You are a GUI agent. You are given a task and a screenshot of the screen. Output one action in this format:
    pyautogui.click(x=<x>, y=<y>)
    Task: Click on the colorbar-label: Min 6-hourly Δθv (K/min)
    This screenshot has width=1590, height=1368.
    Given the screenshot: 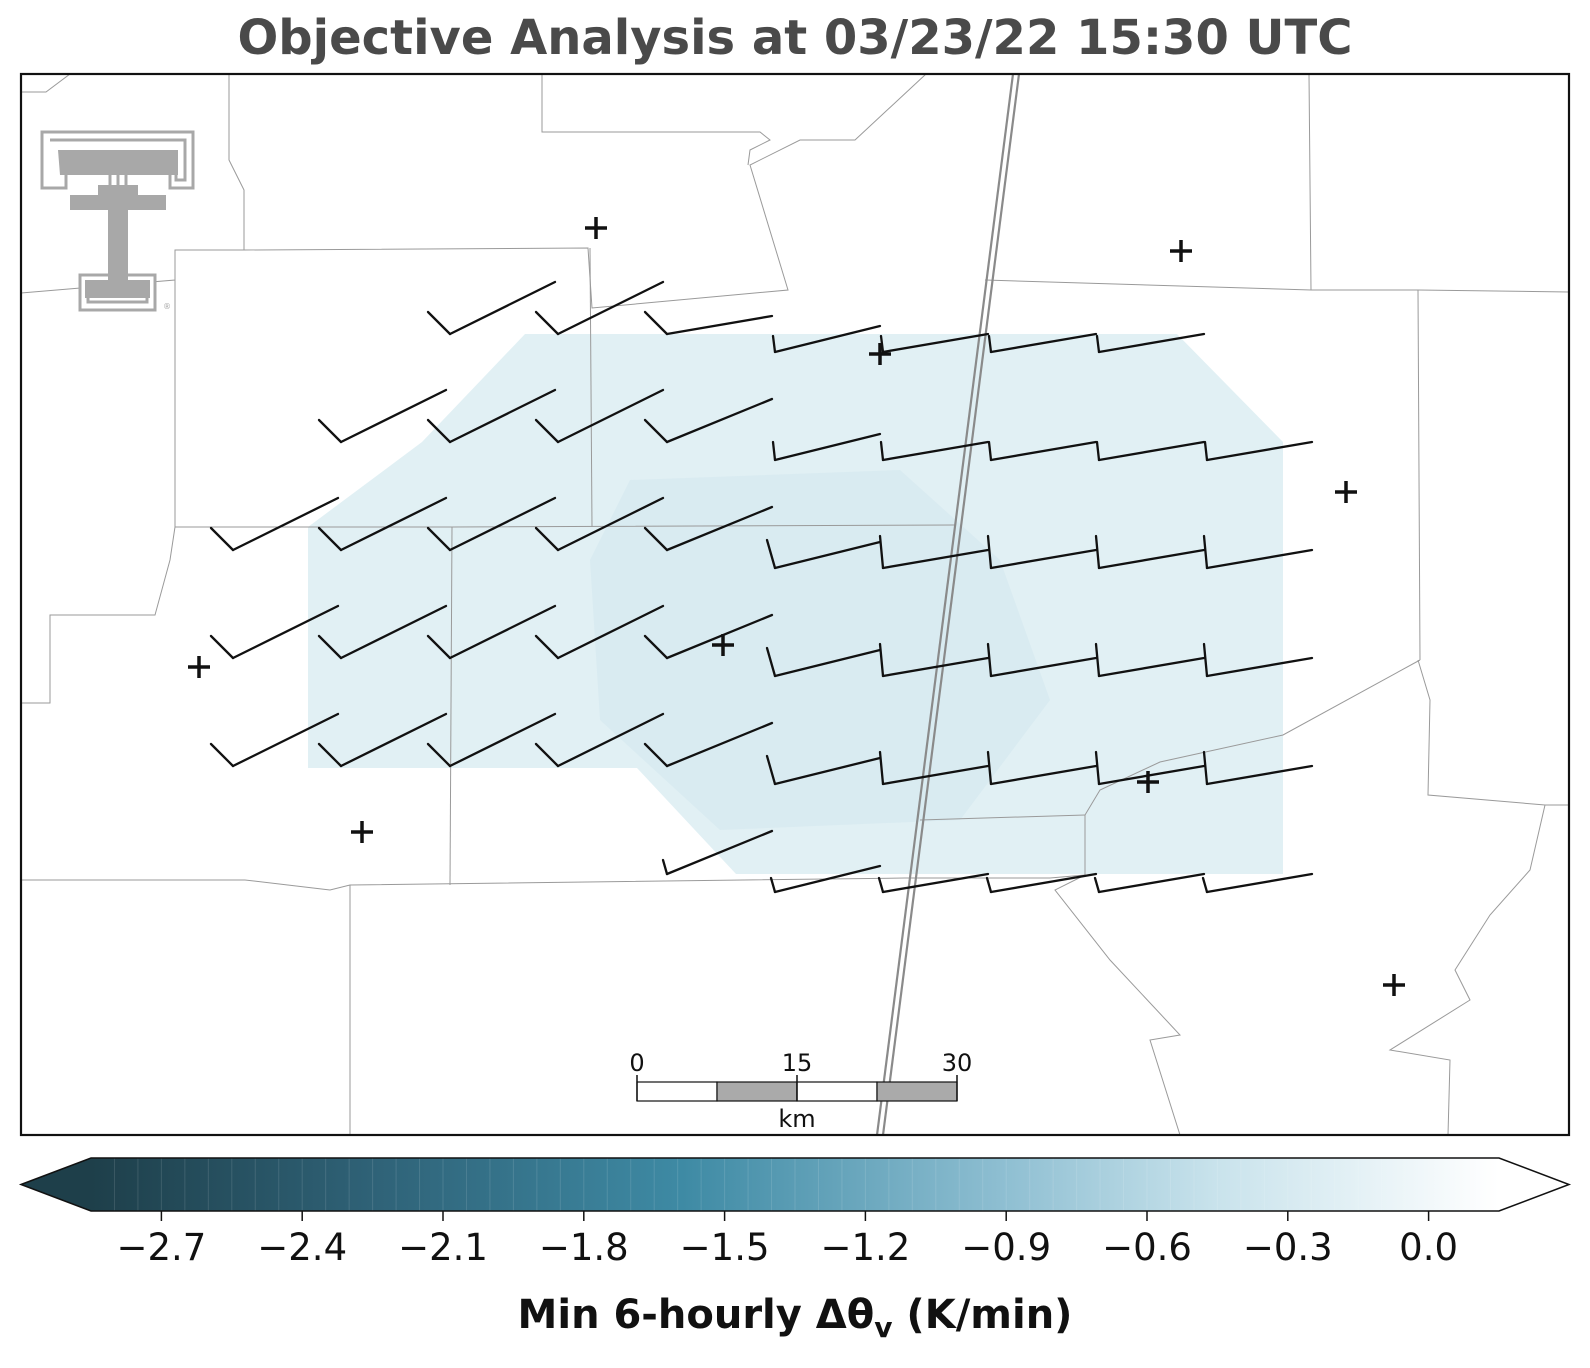 What is the action you would take?
    pyautogui.click(x=795, y=1318)
    